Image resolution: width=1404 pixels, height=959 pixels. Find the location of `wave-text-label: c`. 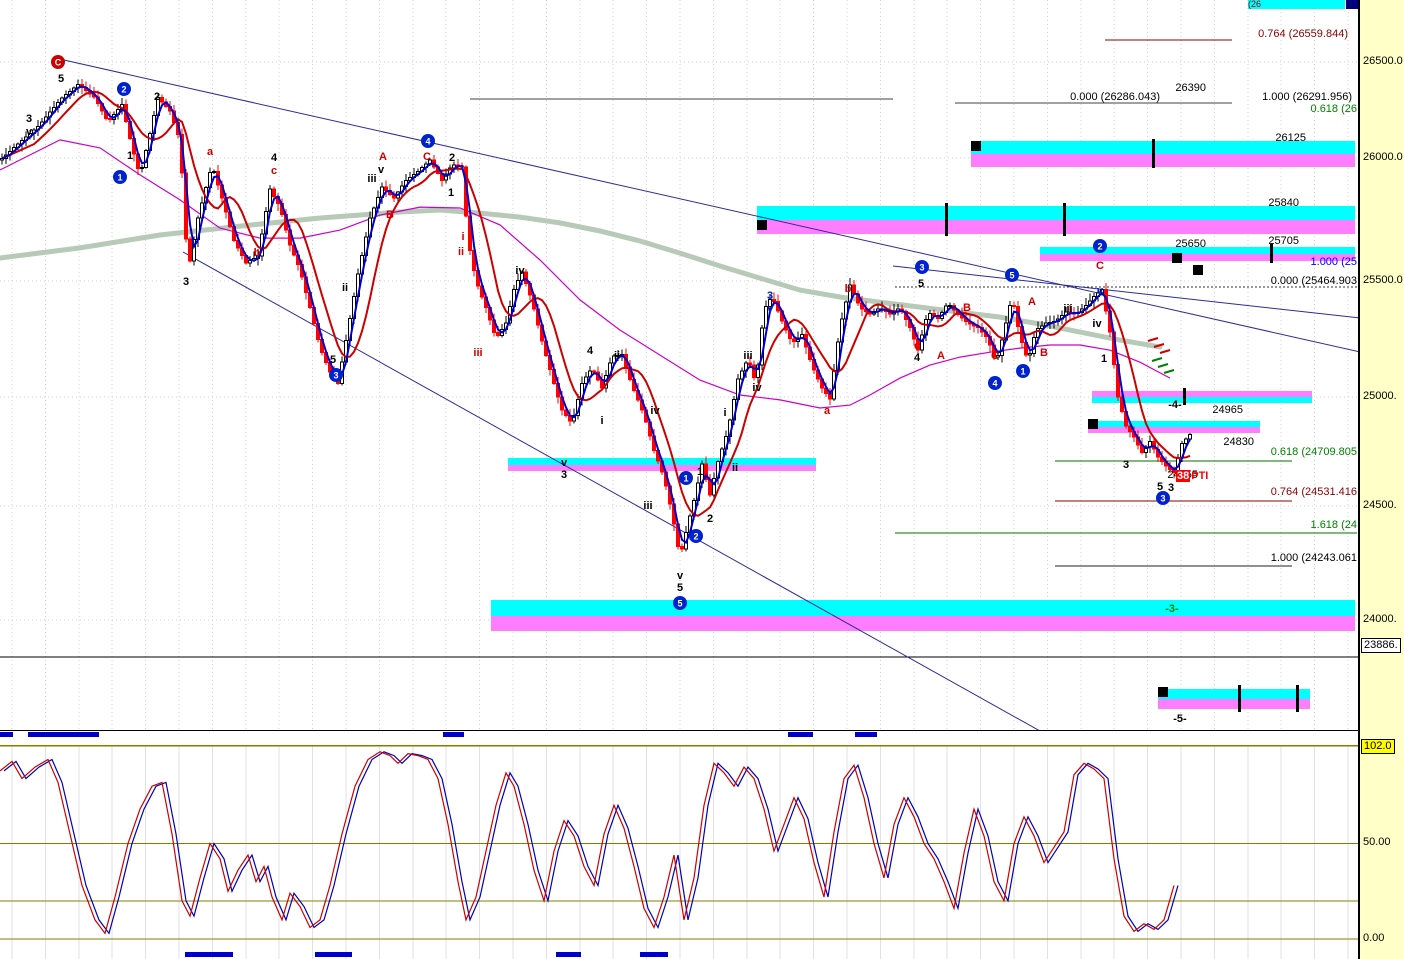

wave-text-label: c is located at coordinates (274, 171).